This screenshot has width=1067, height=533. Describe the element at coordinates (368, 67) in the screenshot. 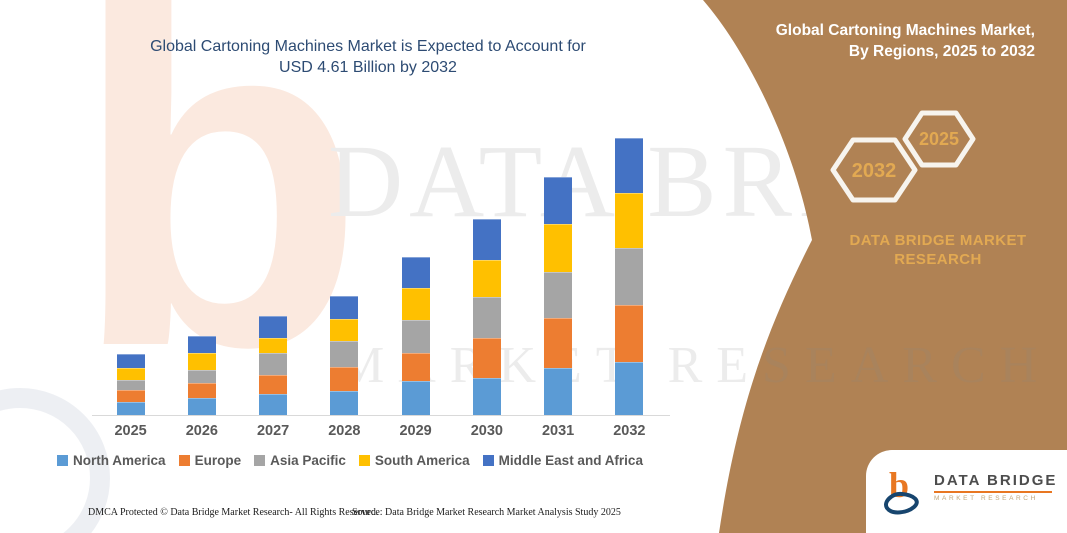

I see `chart-title-line2: USD 4.61 Billion by 2032` at that location.